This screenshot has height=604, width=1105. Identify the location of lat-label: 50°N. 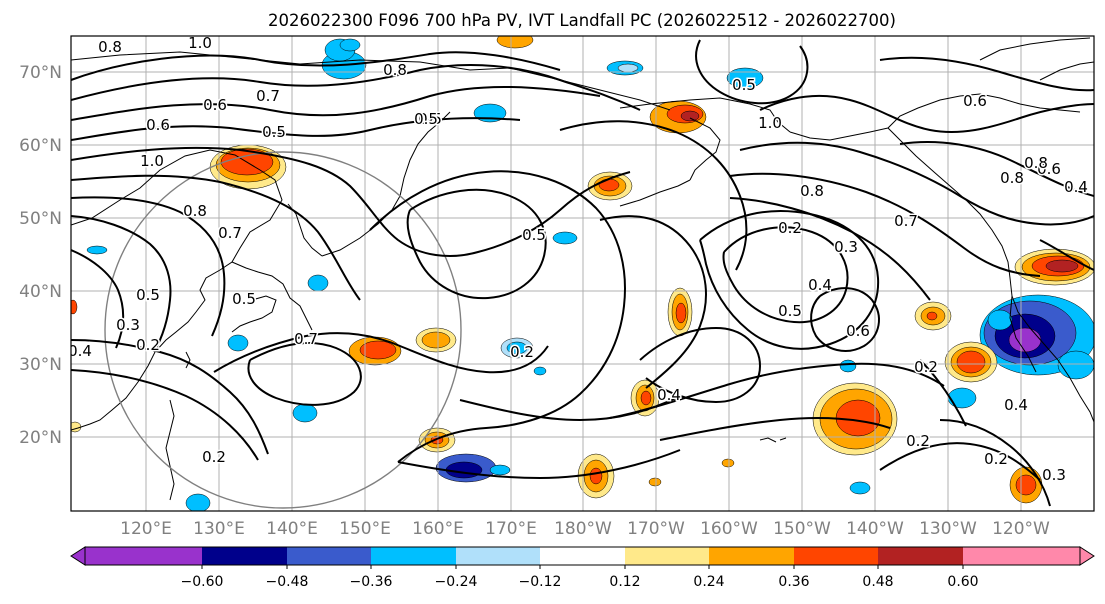
(40, 219).